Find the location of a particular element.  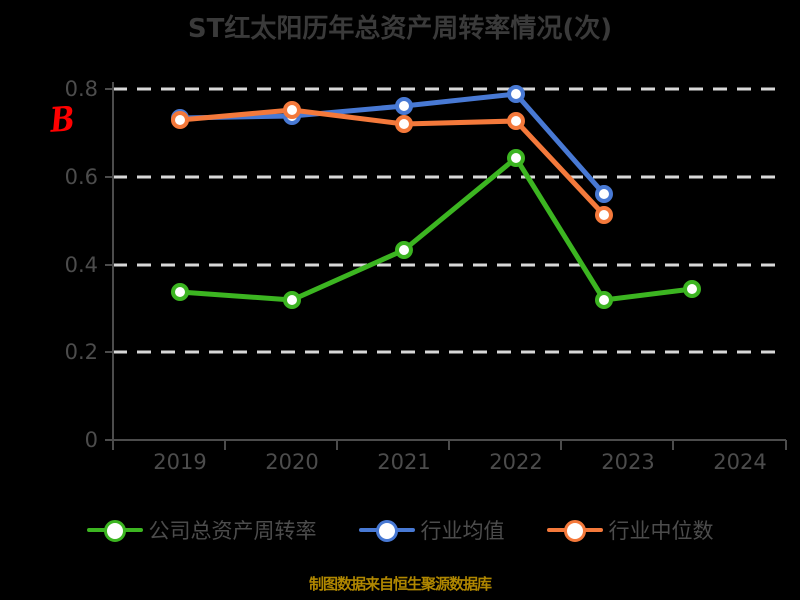

xtick-label-2022: 2022 is located at coordinates (516, 462).